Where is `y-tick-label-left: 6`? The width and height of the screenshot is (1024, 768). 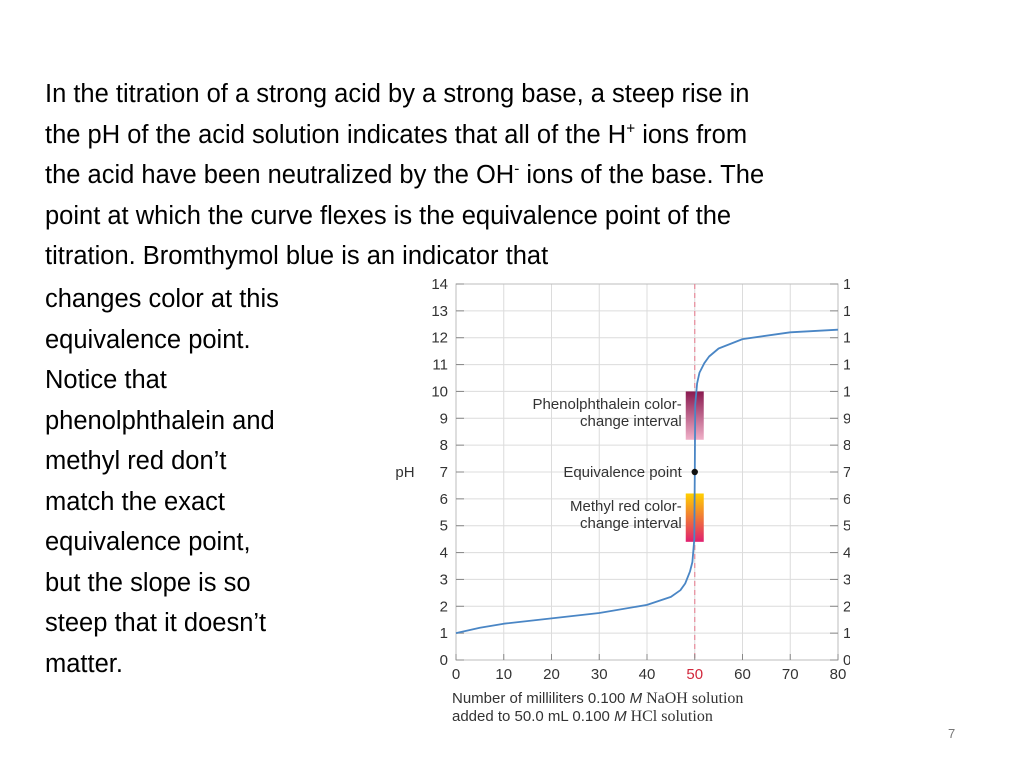
y-tick-label-left: 6 is located at coordinates (444, 499).